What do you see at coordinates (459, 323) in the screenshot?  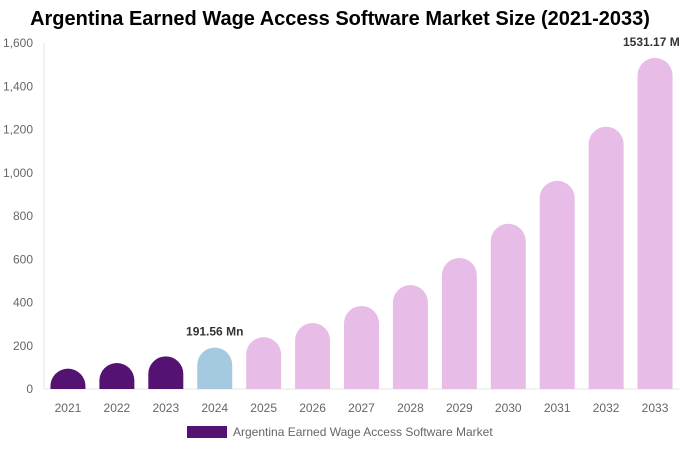 I see `bar-2029` at bounding box center [459, 323].